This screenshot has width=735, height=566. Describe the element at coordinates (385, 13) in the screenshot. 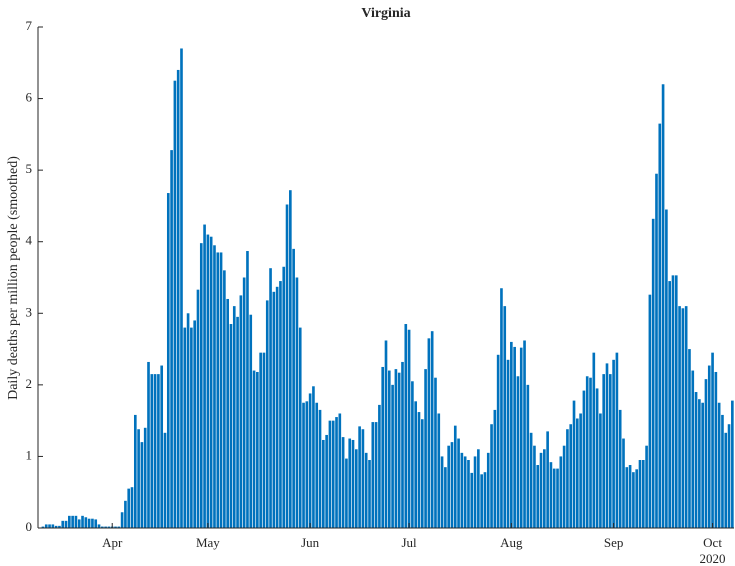

I see `chart-title: Virginia` at that location.